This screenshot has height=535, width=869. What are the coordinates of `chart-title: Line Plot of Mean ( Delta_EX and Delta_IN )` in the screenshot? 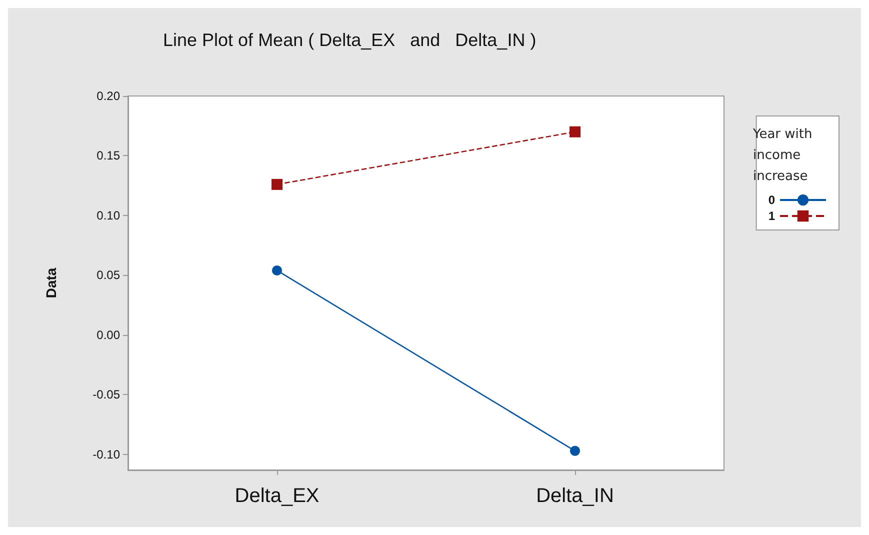 It's located at (349, 40).